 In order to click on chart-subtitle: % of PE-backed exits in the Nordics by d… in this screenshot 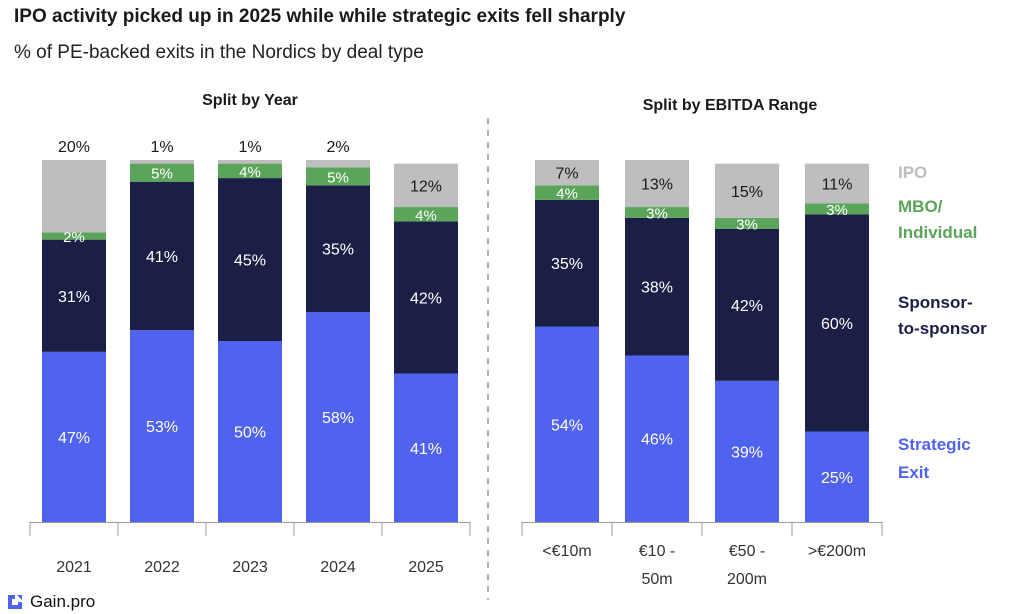, I will do `click(219, 52)`.